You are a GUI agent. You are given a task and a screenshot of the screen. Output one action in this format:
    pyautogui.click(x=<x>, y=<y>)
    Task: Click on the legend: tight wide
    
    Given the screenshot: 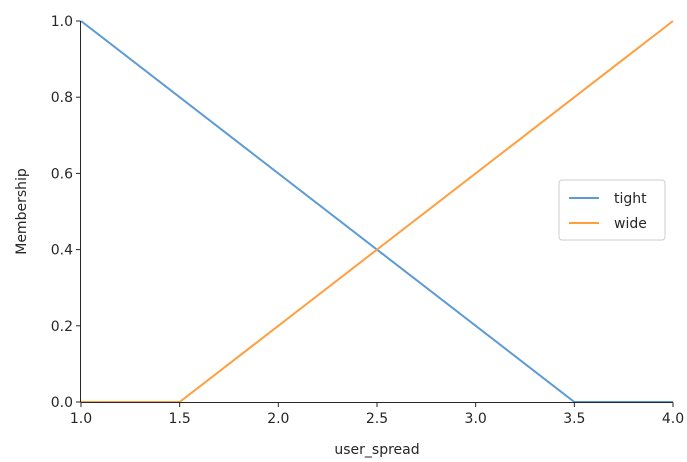 What is the action you would take?
    pyautogui.click(x=612, y=210)
    